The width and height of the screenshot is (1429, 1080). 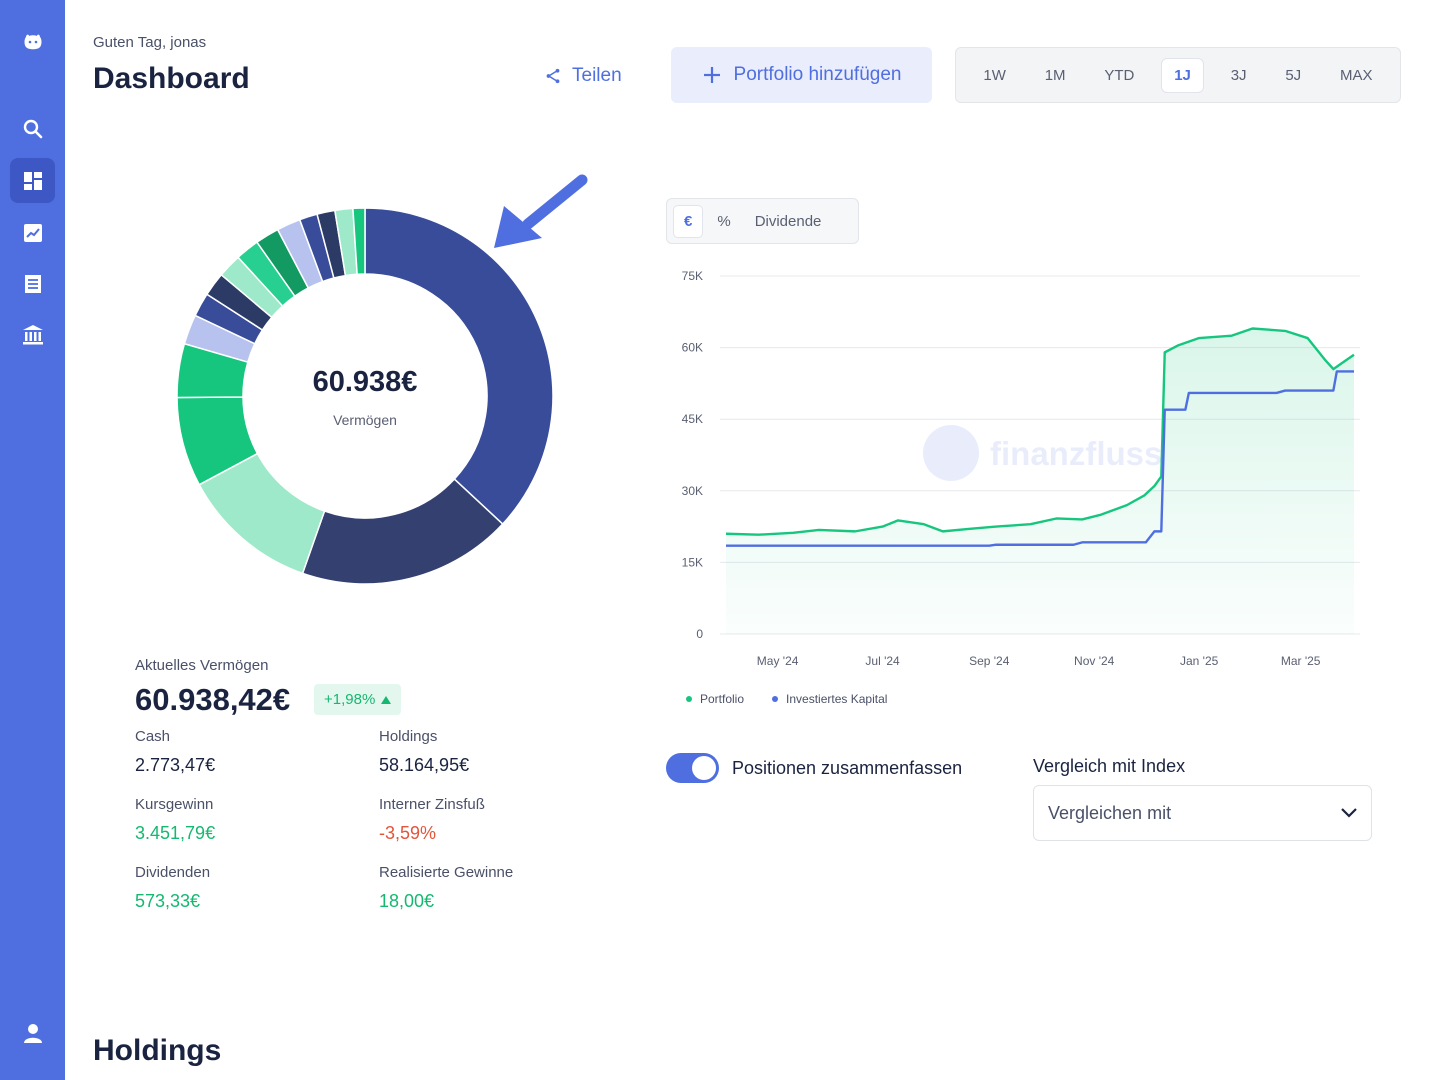 I want to click on range-3j: 3J, so click(x=1238, y=75).